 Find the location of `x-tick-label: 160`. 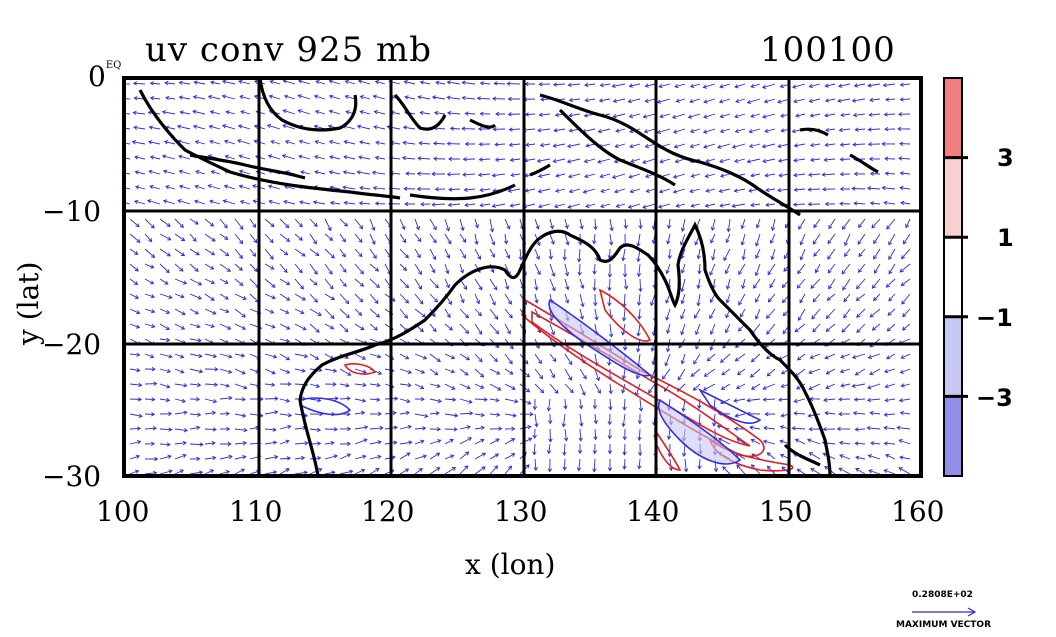

x-tick-label: 160 is located at coordinates (918, 511).